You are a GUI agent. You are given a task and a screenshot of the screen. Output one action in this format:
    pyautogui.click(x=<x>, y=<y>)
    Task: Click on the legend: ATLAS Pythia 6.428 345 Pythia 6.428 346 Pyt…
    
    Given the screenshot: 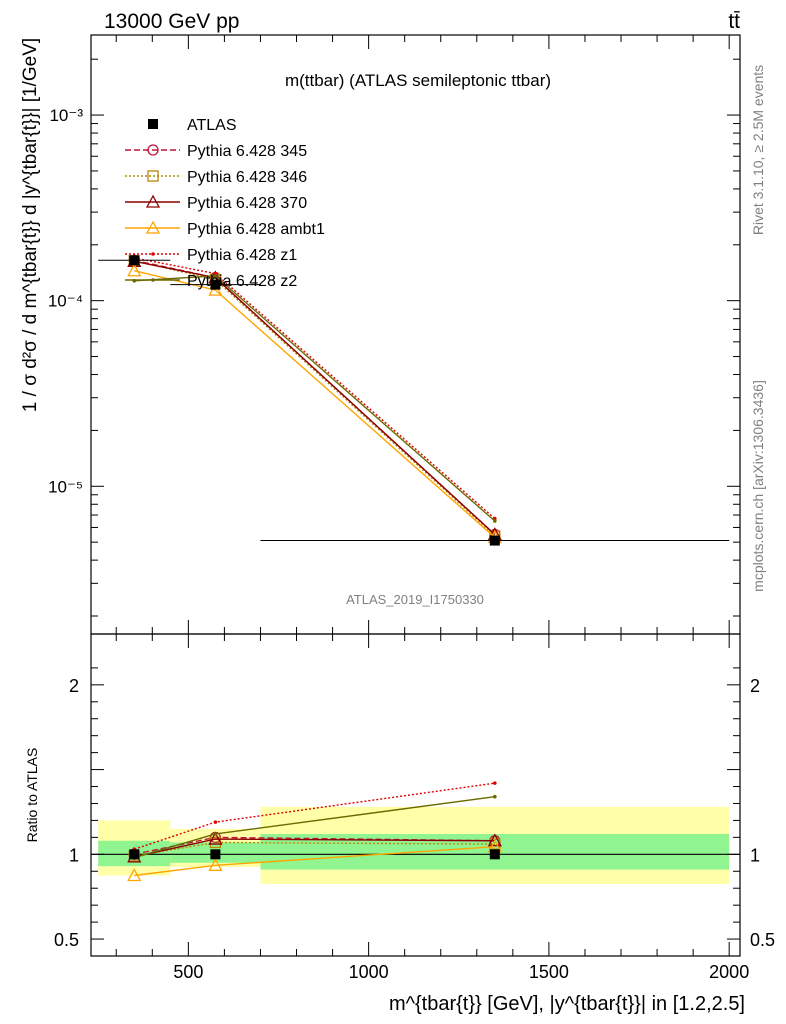 What is the action you would take?
    pyautogui.click(x=225, y=203)
    